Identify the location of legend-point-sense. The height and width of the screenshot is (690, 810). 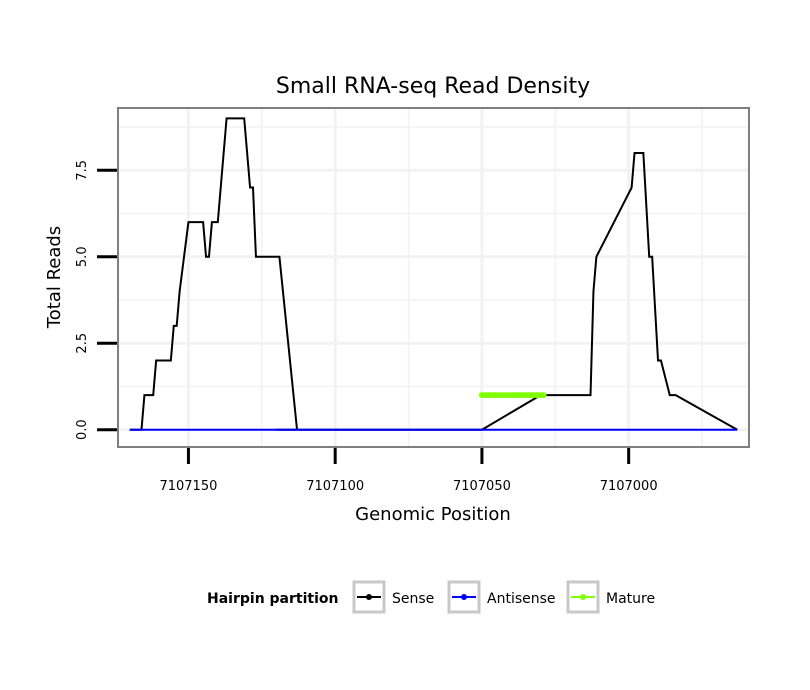
(369, 597).